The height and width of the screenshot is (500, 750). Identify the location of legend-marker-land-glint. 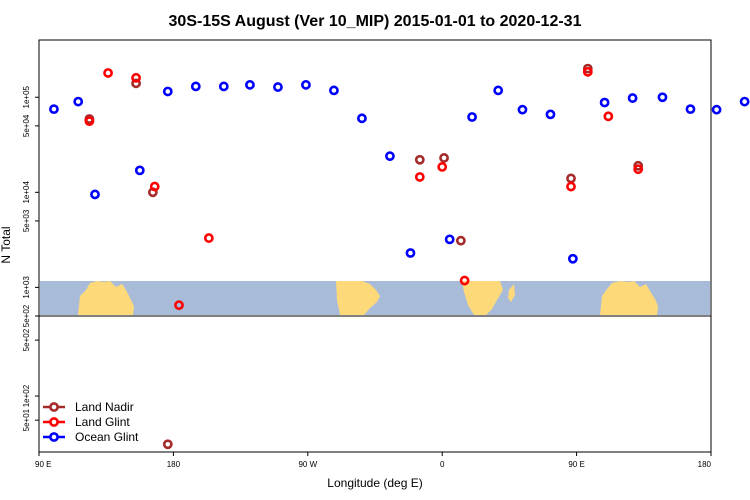
(54, 422).